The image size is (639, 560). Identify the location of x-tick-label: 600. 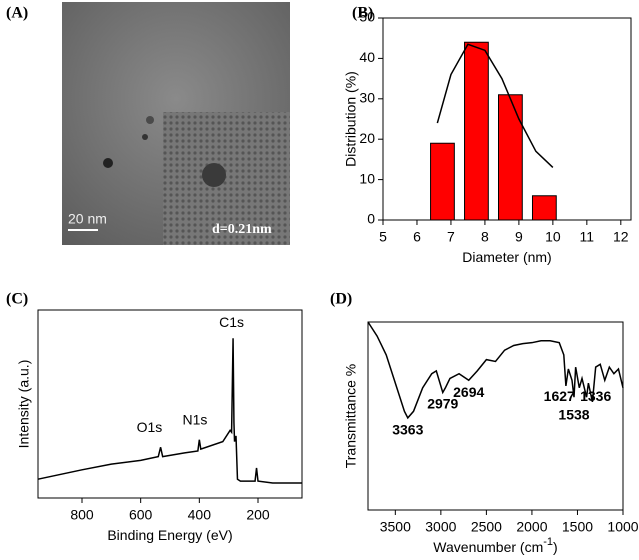
(141, 515).